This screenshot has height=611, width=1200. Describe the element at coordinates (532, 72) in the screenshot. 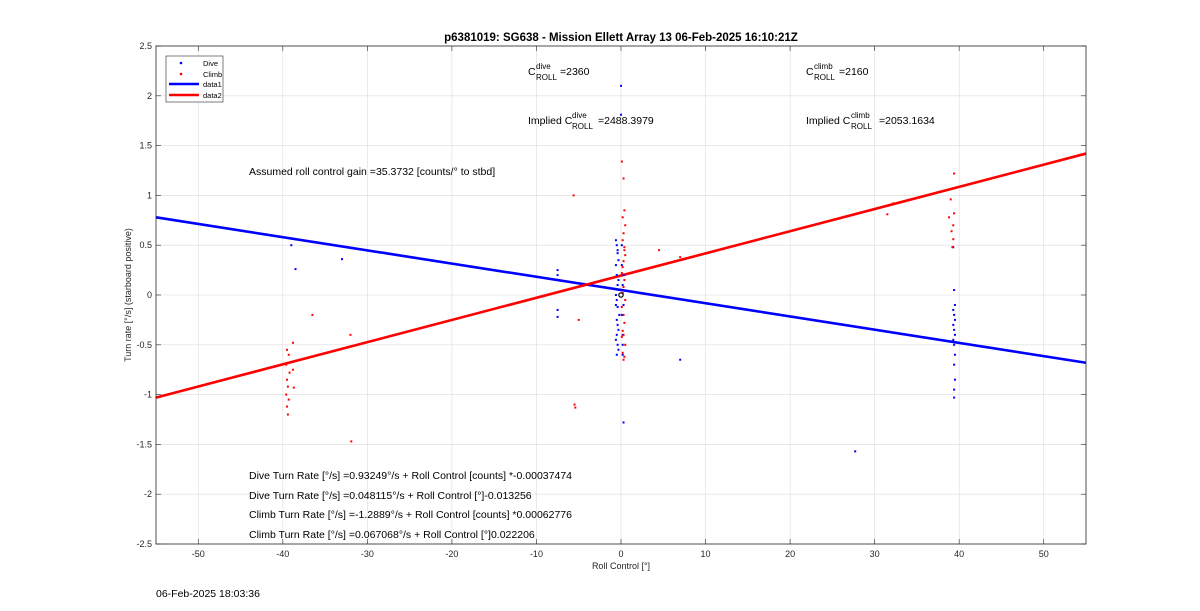

I see `annotation-c-roll-dive-prefix: C` at that location.